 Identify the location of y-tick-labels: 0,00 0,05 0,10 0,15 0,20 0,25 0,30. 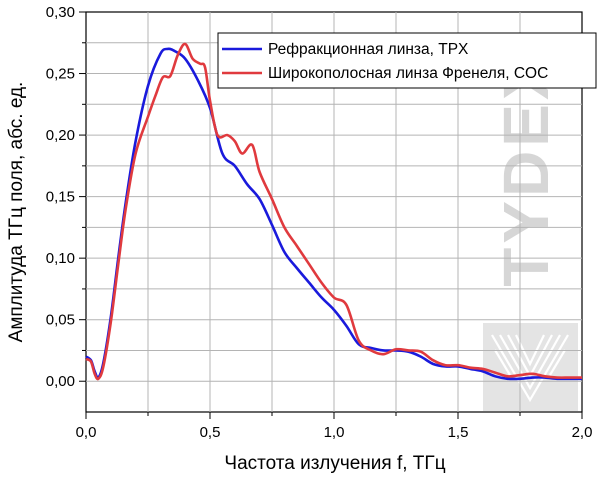
(60, 197).